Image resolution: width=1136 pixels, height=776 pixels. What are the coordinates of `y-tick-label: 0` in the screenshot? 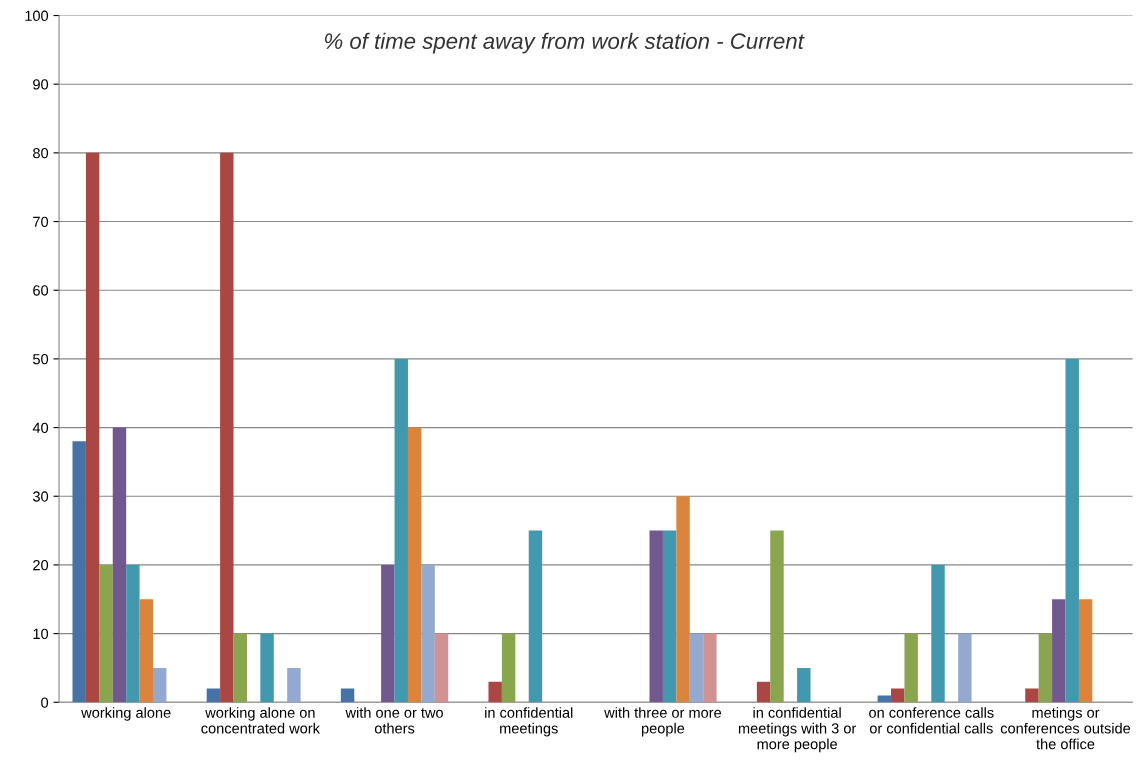 It's located at (45, 702).